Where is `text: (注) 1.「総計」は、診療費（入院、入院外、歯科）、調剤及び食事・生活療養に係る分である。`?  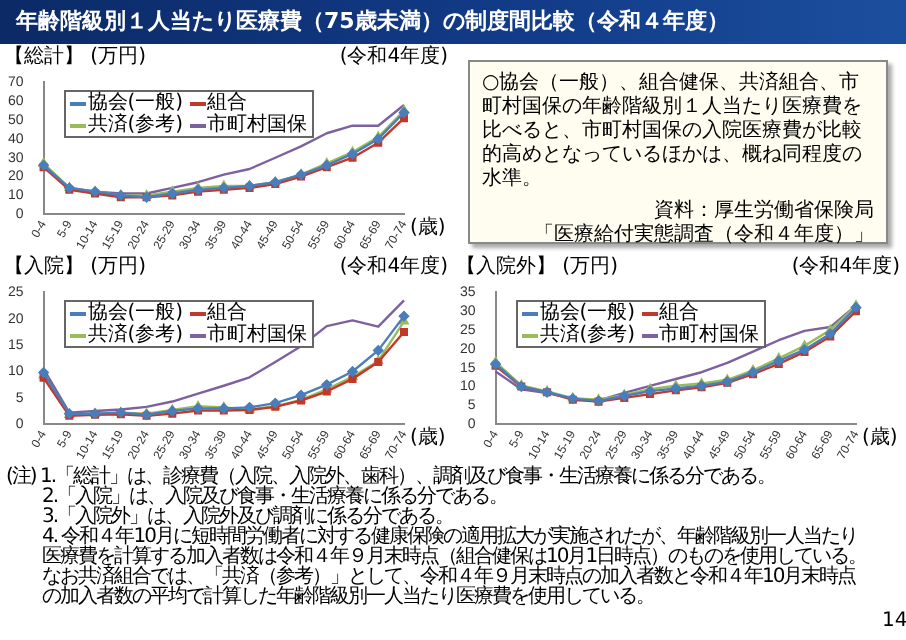
text: (注) 1.「総計」は、診療費（入院、入院外、歯科）、調剤及び食事・生活療養に係る分である。 is located at coordinates (392, 477).